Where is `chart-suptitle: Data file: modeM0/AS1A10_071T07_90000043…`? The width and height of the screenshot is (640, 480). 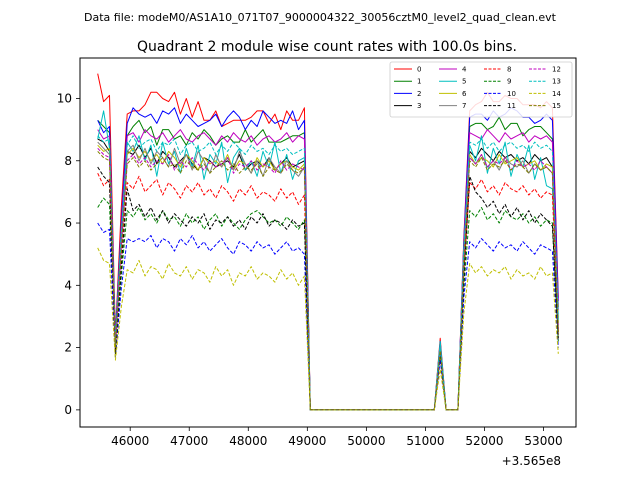 chart-suptitle: Data file: modeM0/AS1A10_071T07_90000043… is located at coordinates (320, 17).